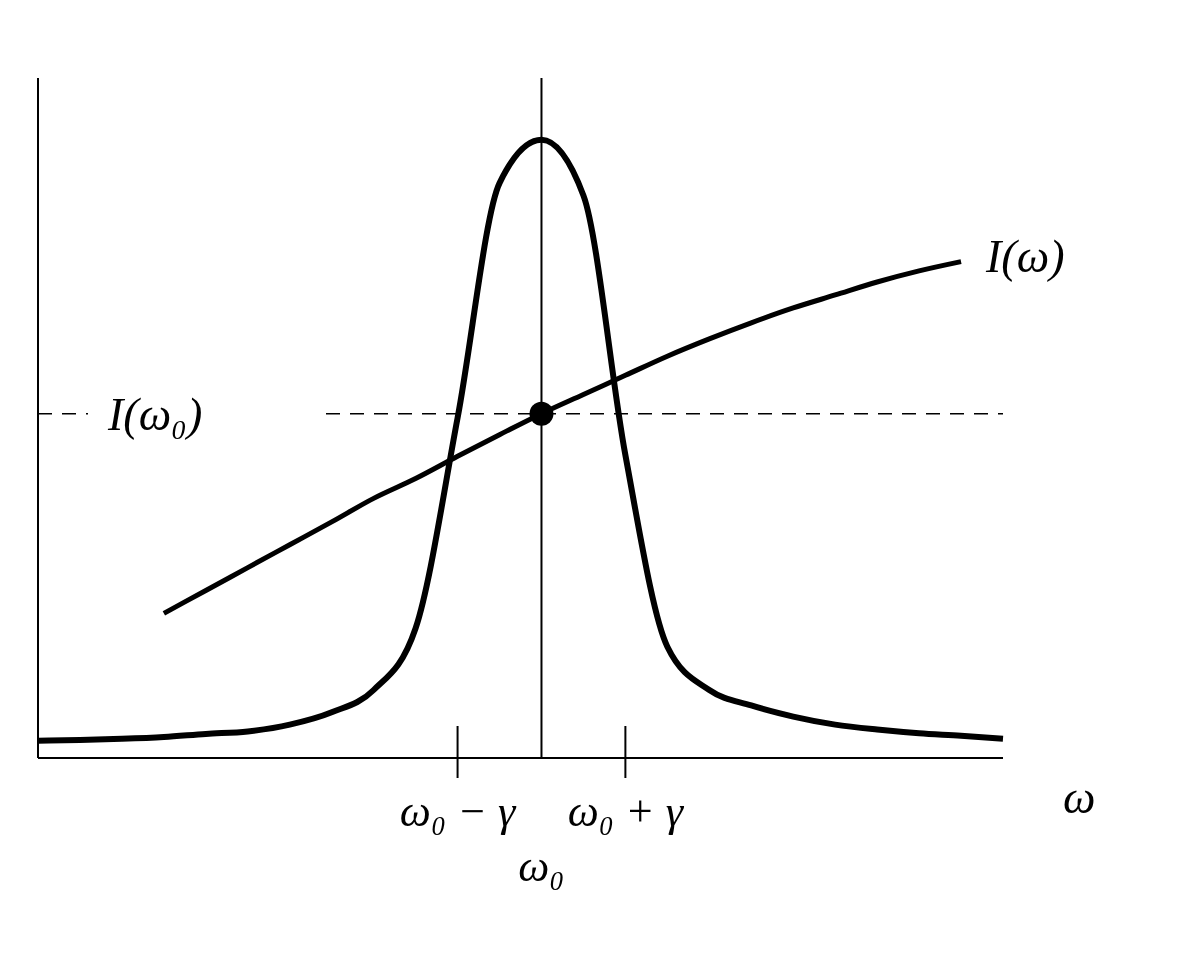 The width and height of the screenshot is (1181, 953). What do you see at coordinates (155, 414) in the screenshot?
I see `ref-line-label: I(ω₀)` at bounding box center [155, 414].